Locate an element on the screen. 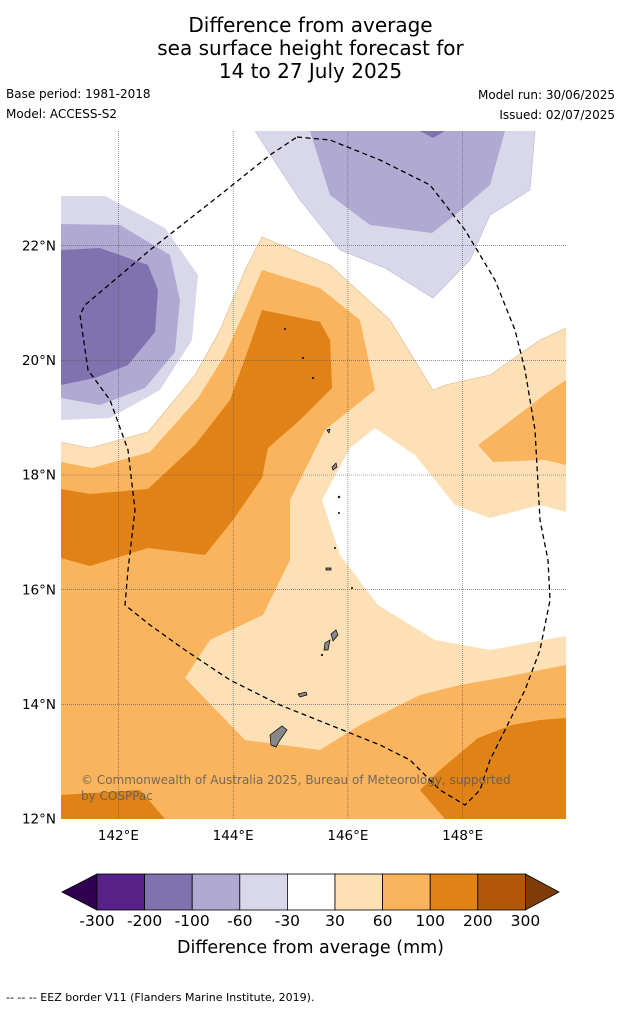 The height and width of the screenshot is (1011, 621). title-line-2: sea surface height forecast for is located at coordinates (310, 48).